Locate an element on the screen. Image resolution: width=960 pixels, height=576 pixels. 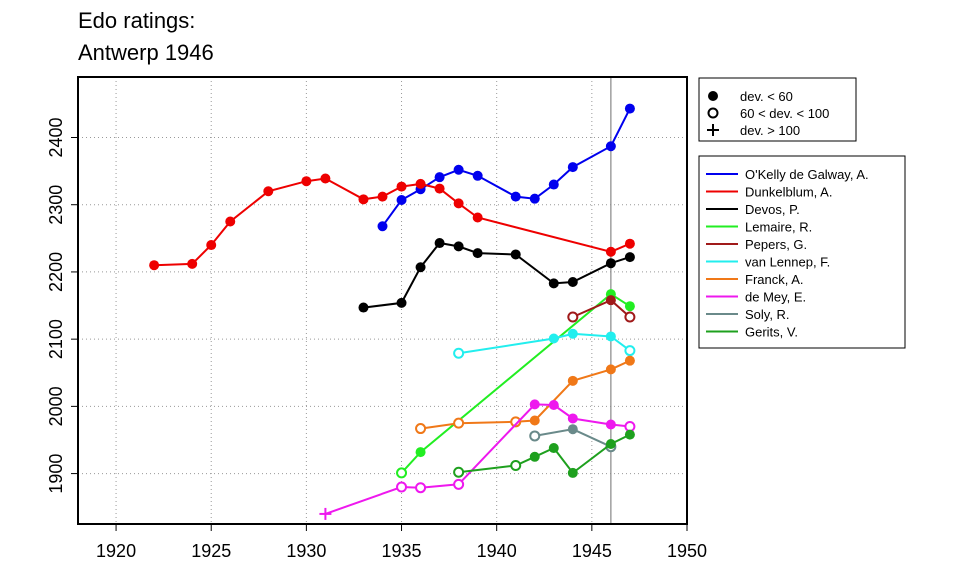
marker-legend: dev. < 60 60 < dev. < 100 dev. > 100 is located at coordinates (777, 109).